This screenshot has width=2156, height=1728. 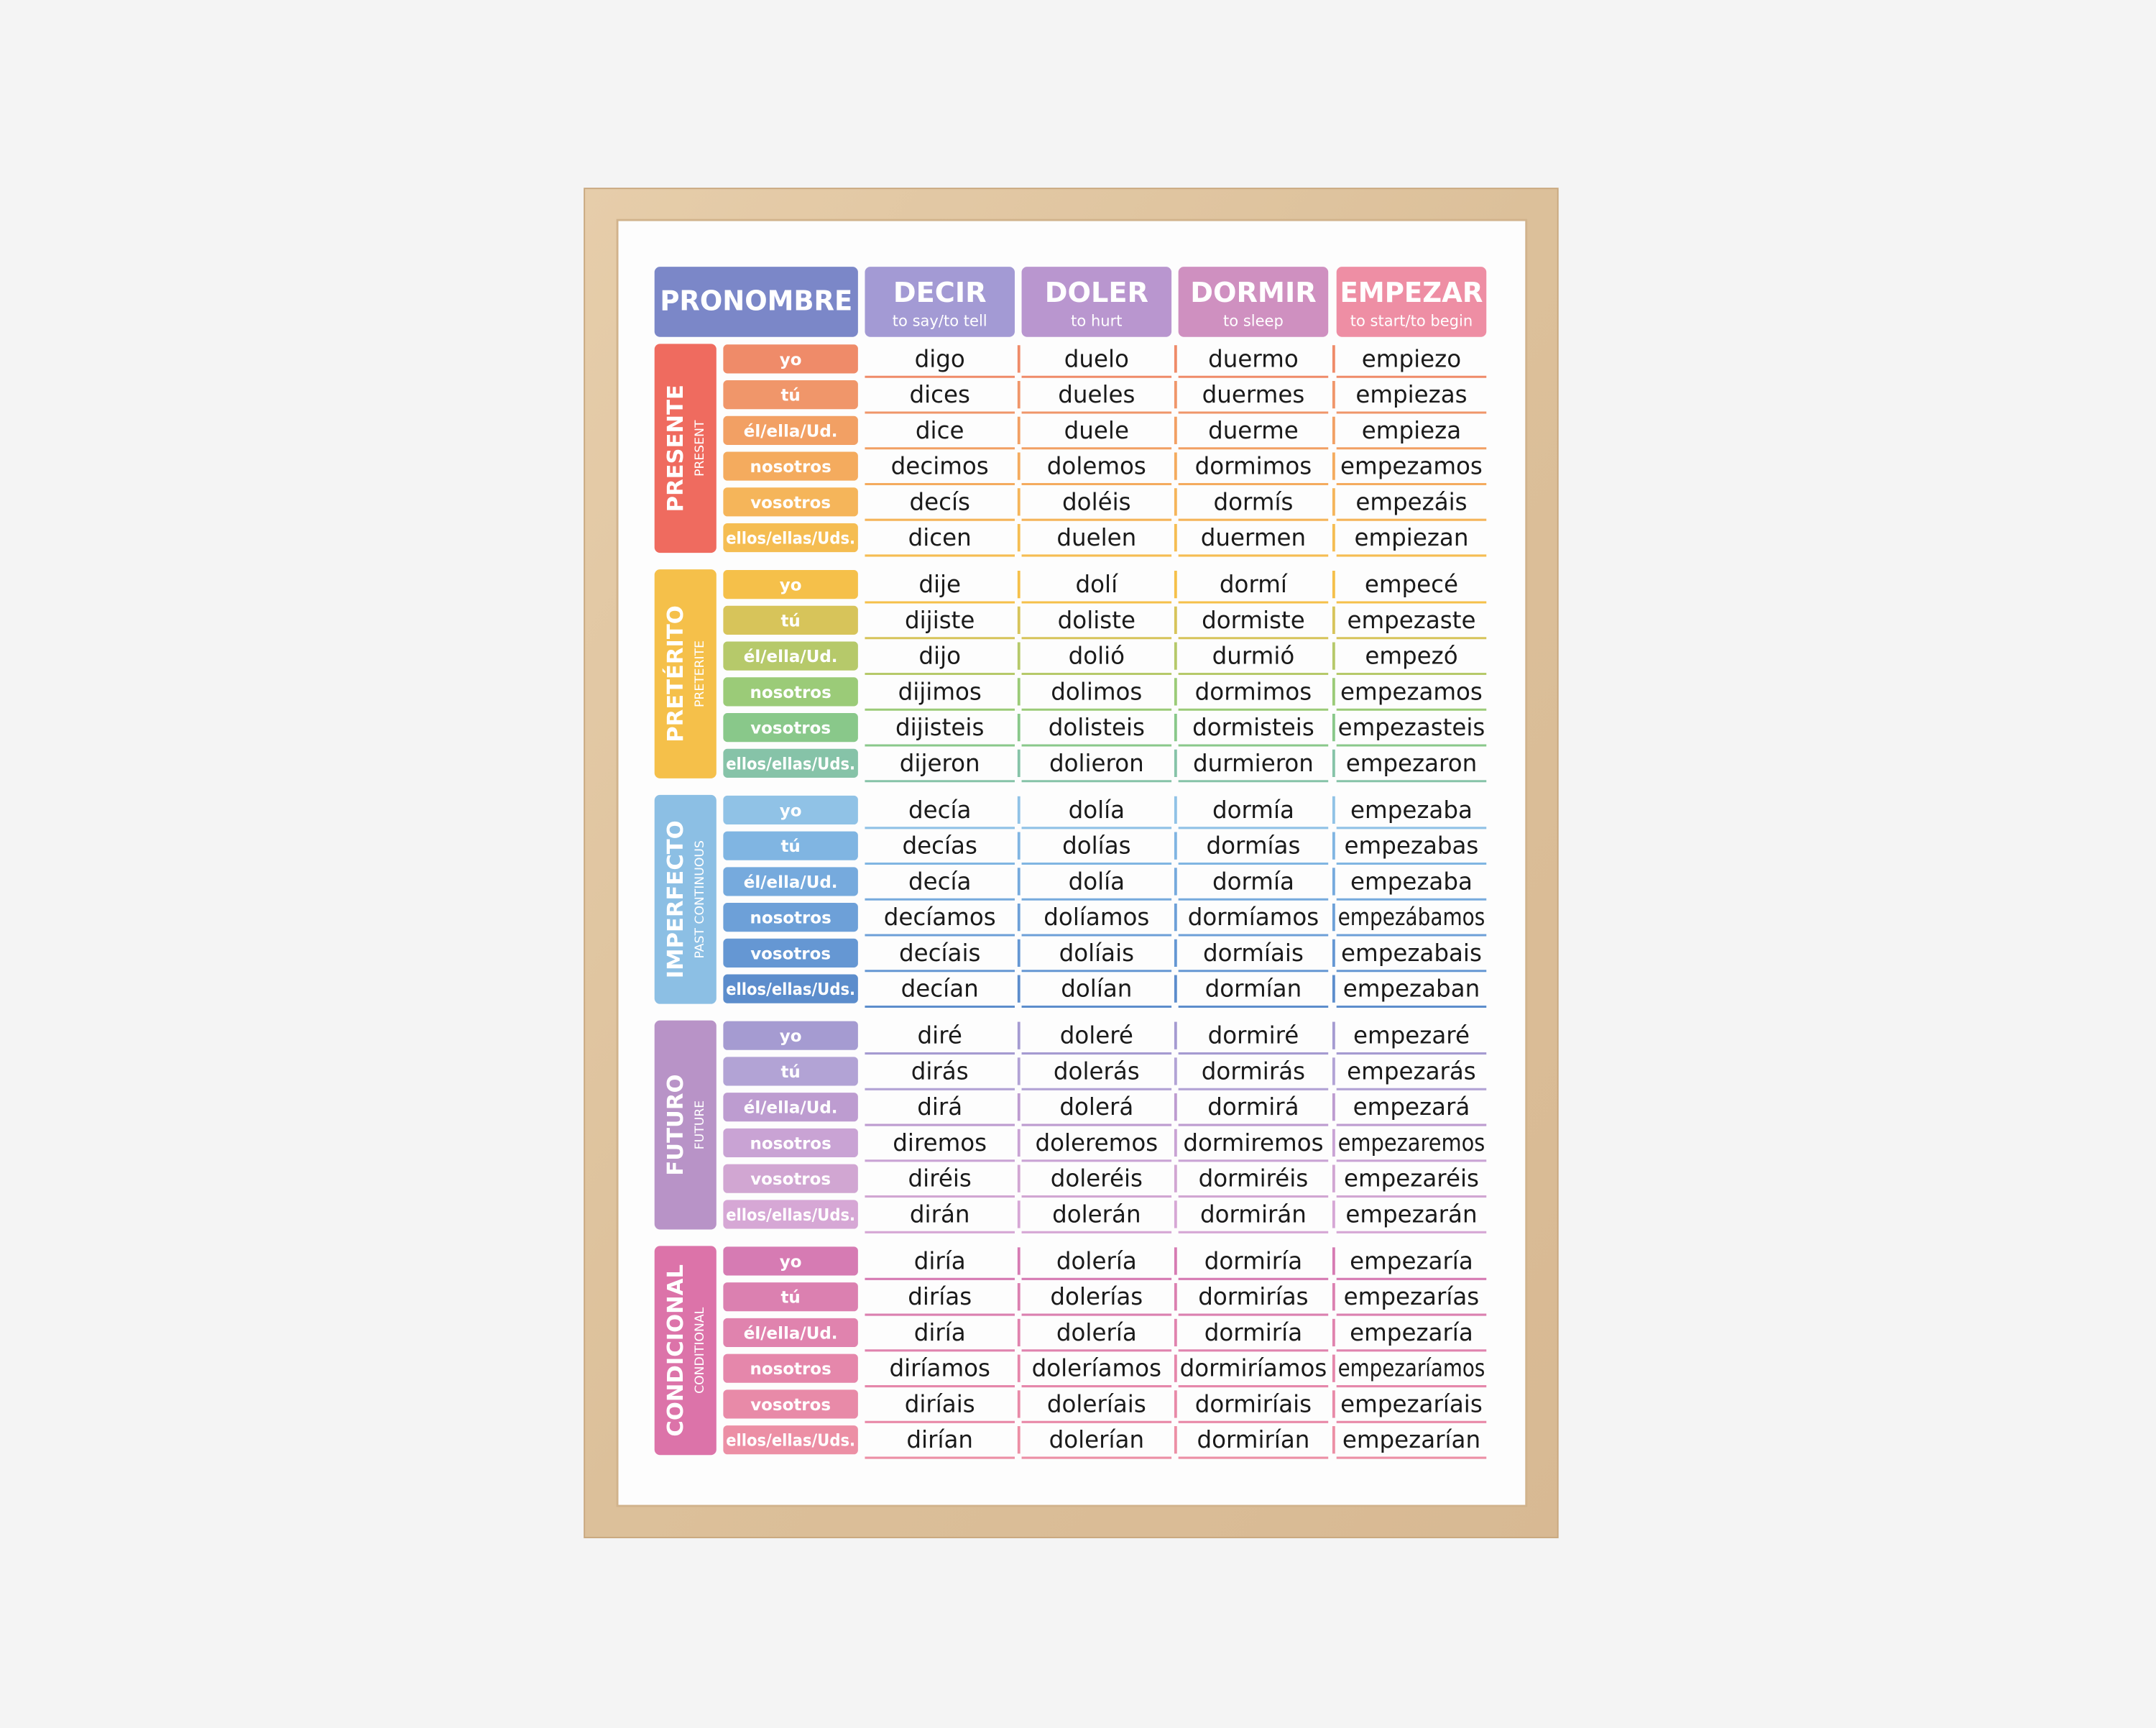 I want to click on conjugation: dolisteis, so click(x=1097, y=727).